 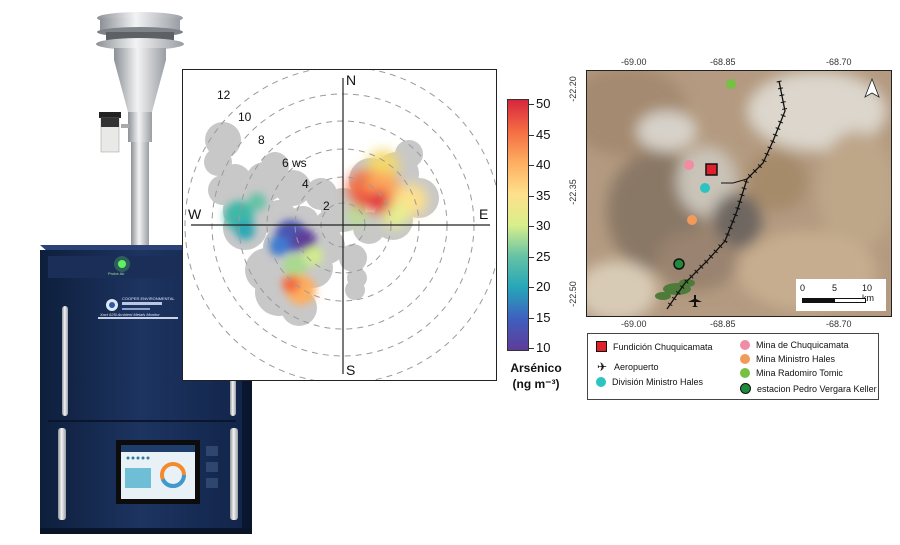 What do you see at coordinates (195, 214) in the screenshot?
I see `west-label: W` at bounding box center [195, 214].